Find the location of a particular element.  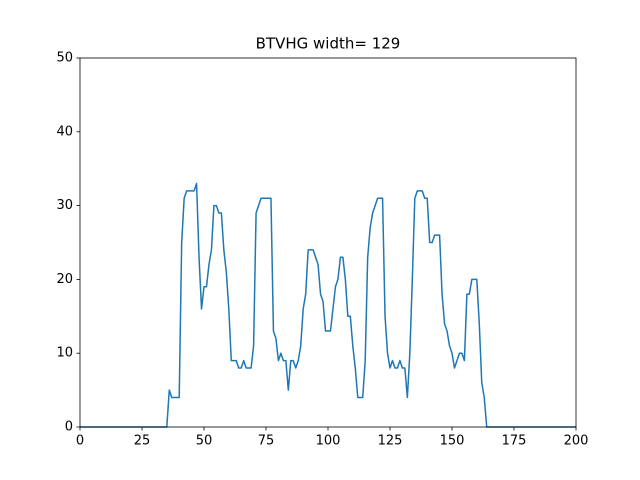

x-tick-label: 100 is located at coordinates (328, 441).